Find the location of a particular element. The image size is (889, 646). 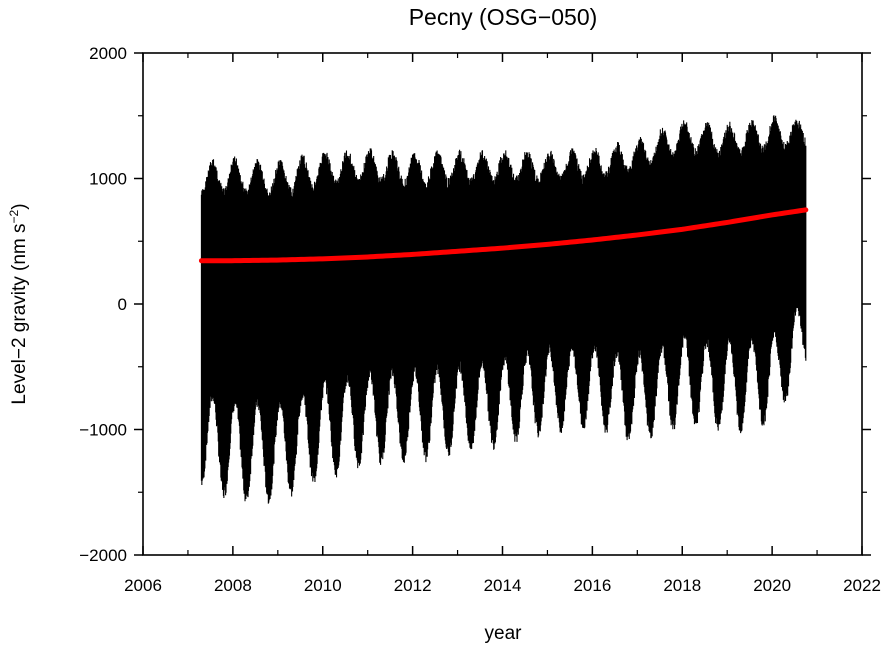

x-tick-label: 2014 is located at coordinates (503, 585).